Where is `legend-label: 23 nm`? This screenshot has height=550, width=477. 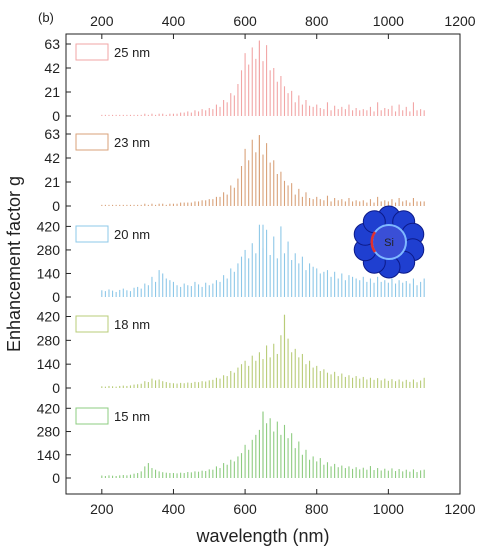 legend-label: 23 nm is located at coordinates (132, 142).